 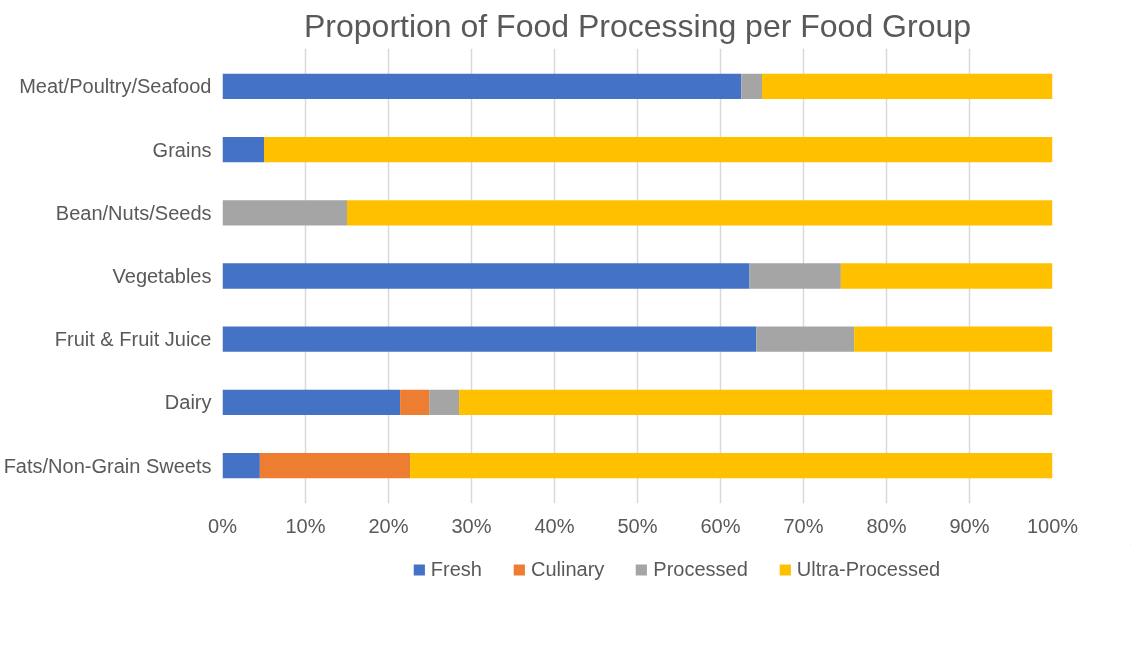 What do you see at coordinates (471, 525) in the screenshot?
I see `x-tick-label: 30%` at bounding box center [471, 525].